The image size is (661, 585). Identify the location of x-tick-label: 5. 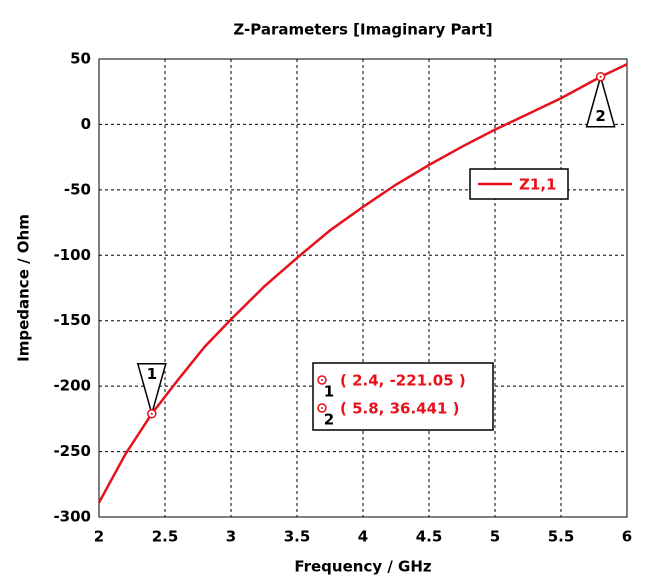
(495, 537).